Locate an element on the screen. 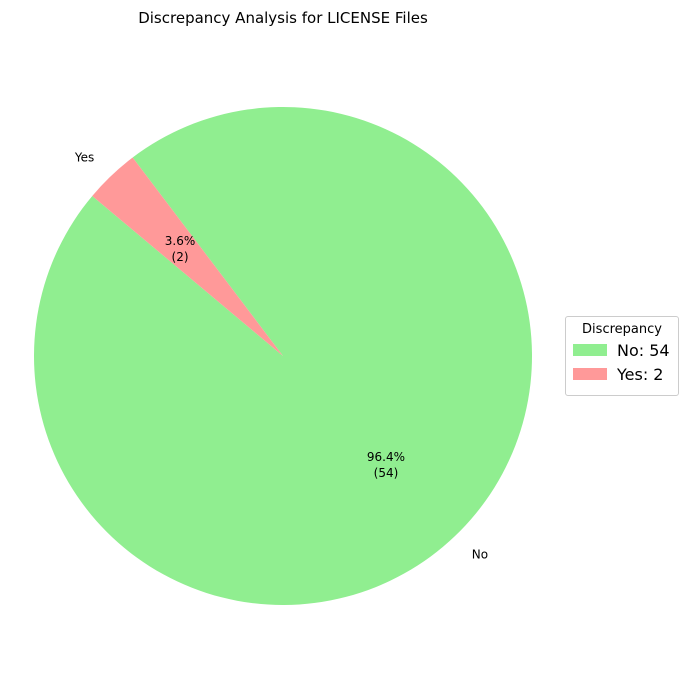 The width and height of the screenshot is (689, 690). legend-label-yes: Yes: 2 is located at coordinates (640, 374).